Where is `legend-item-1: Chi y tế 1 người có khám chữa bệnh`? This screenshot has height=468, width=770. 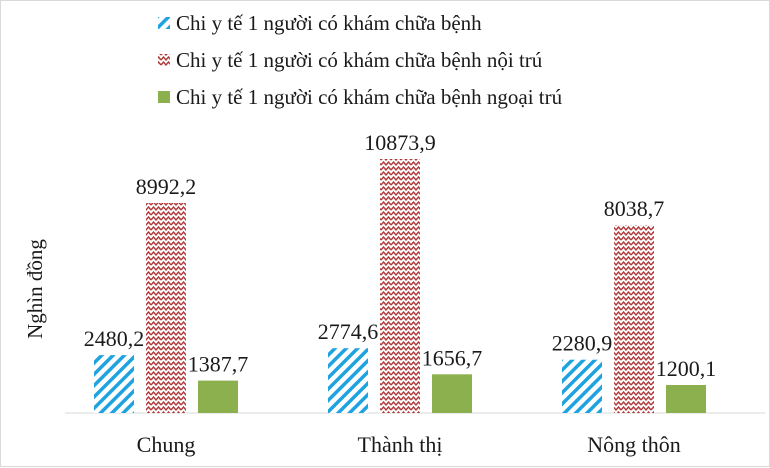
legend-item-1: Chi y tế 1 người có khám chữa bệnh is located at coordinates (320, 23).